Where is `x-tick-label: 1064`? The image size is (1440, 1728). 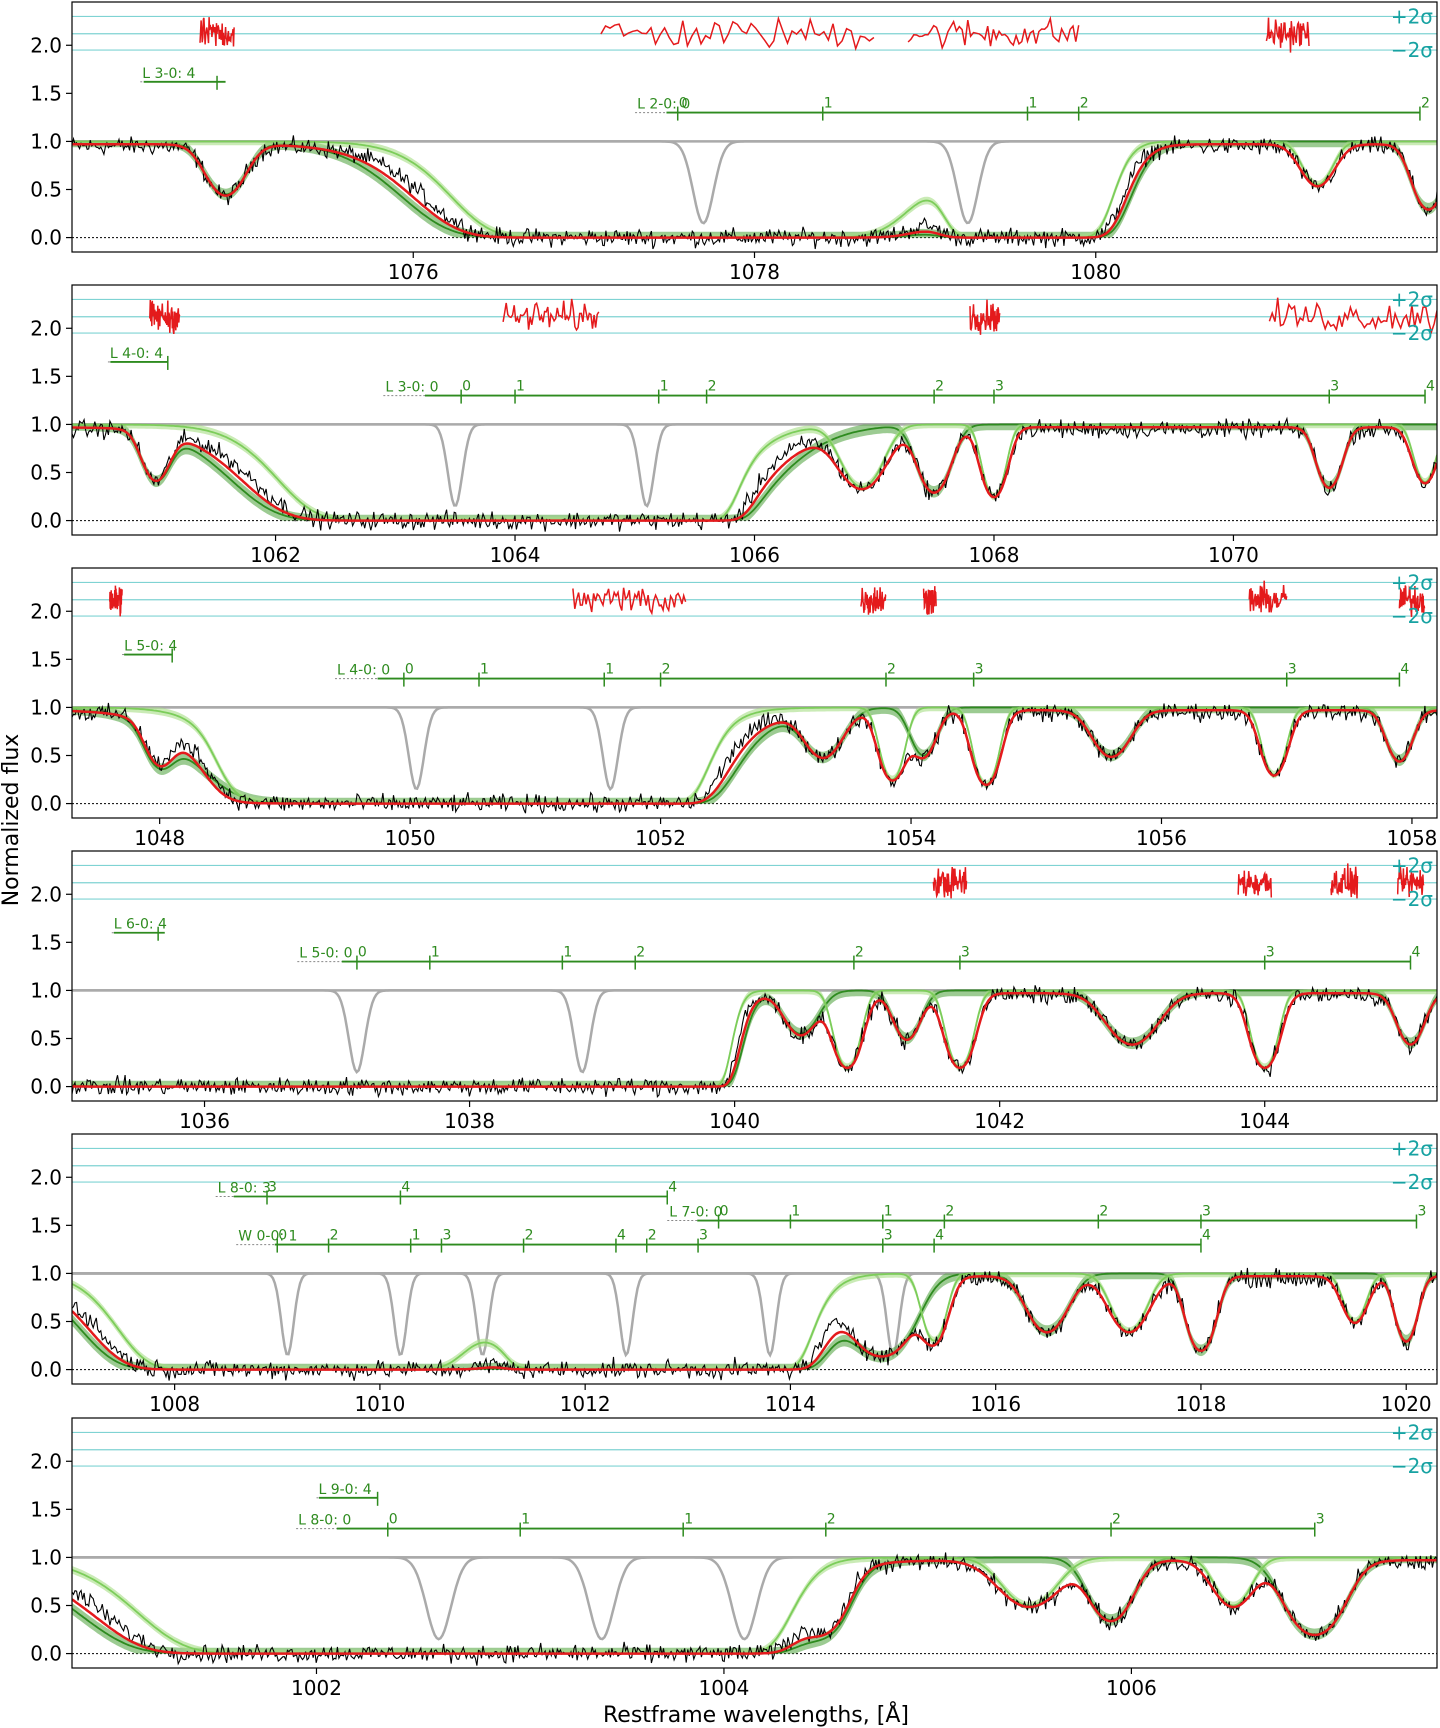 x-tick-label: 1064 is located at coordinates (515, 555).